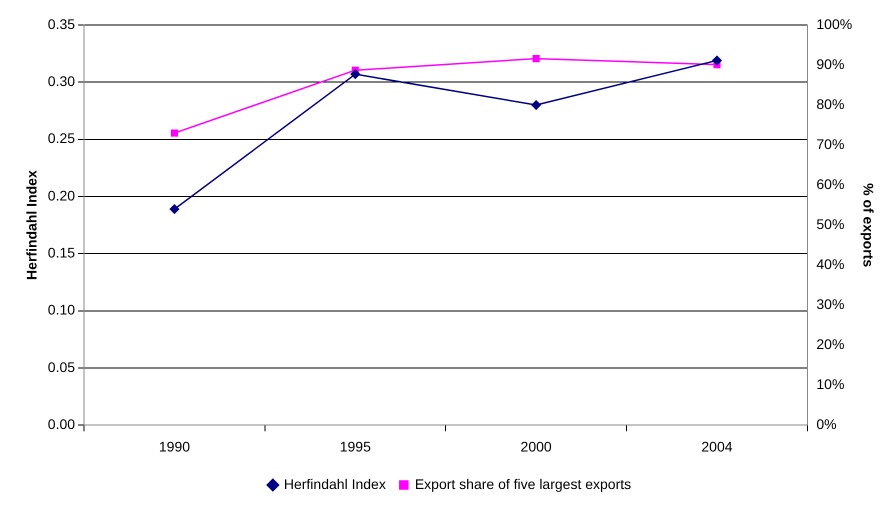 This screenshot has height=510, width=890. I want to click on x-tick-label: 2004, so click(717, 446).